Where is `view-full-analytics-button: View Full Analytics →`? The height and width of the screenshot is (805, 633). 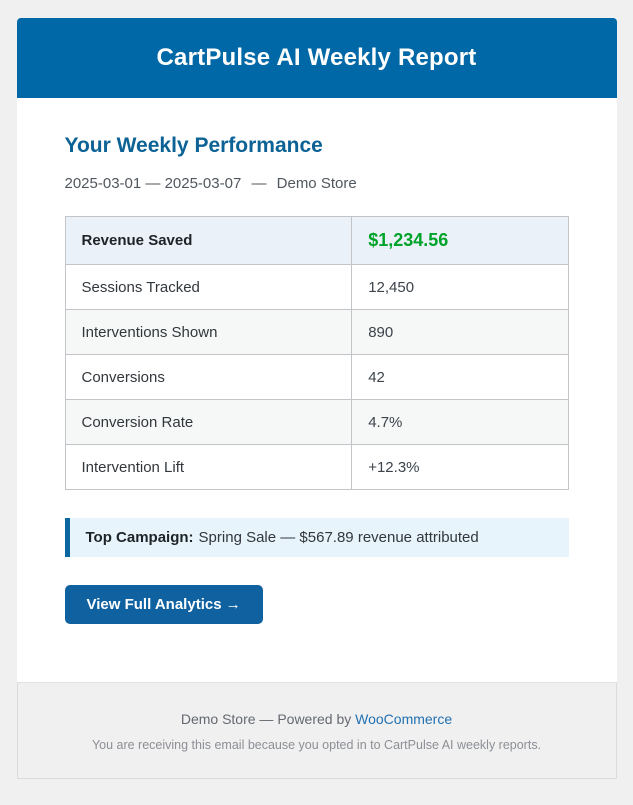
view-full-analytics-button: View Full Analytics → is located at coordinates (163, 604).